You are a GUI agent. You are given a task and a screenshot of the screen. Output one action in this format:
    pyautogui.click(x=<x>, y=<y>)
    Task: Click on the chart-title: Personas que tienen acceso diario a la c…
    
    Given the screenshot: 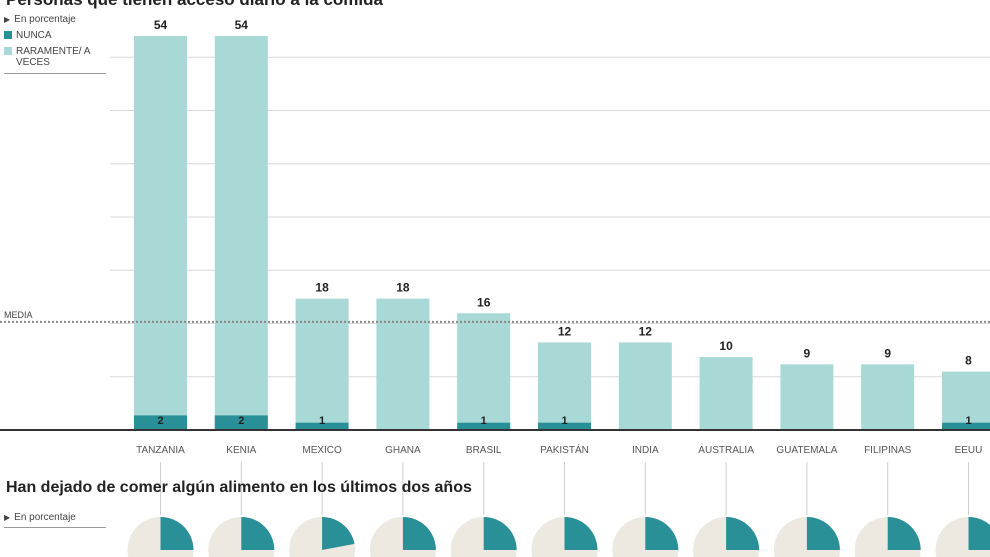 What is the action you would take?
    pyautogui.click(x=194, y=5)
    